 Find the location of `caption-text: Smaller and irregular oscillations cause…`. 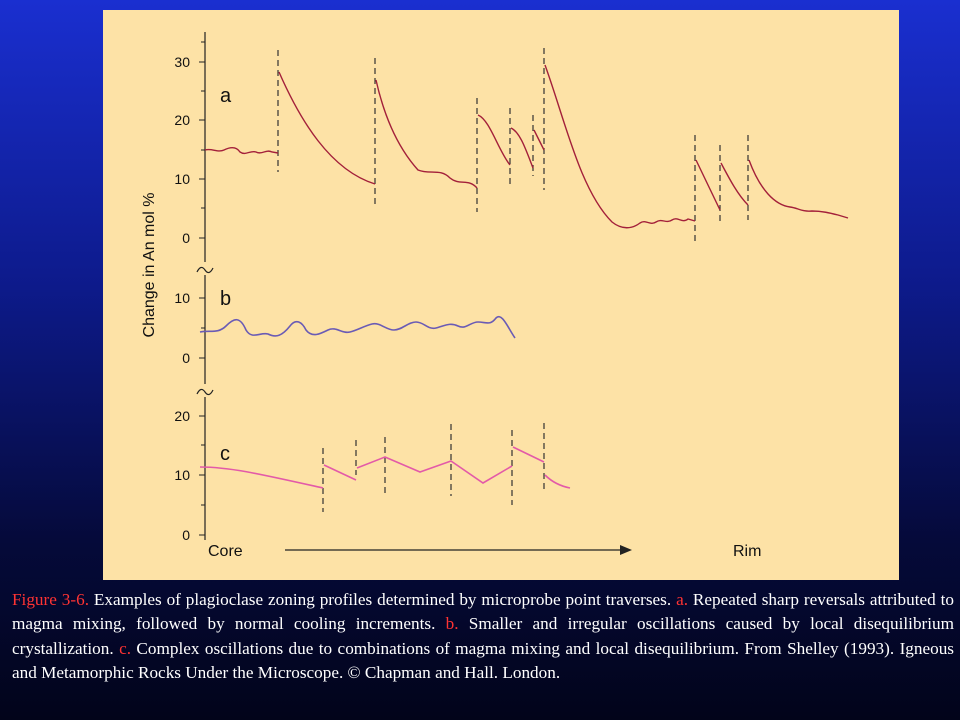

caption-text: Smaller and irregular oscillations cause… is located at coordinates (483, 636).